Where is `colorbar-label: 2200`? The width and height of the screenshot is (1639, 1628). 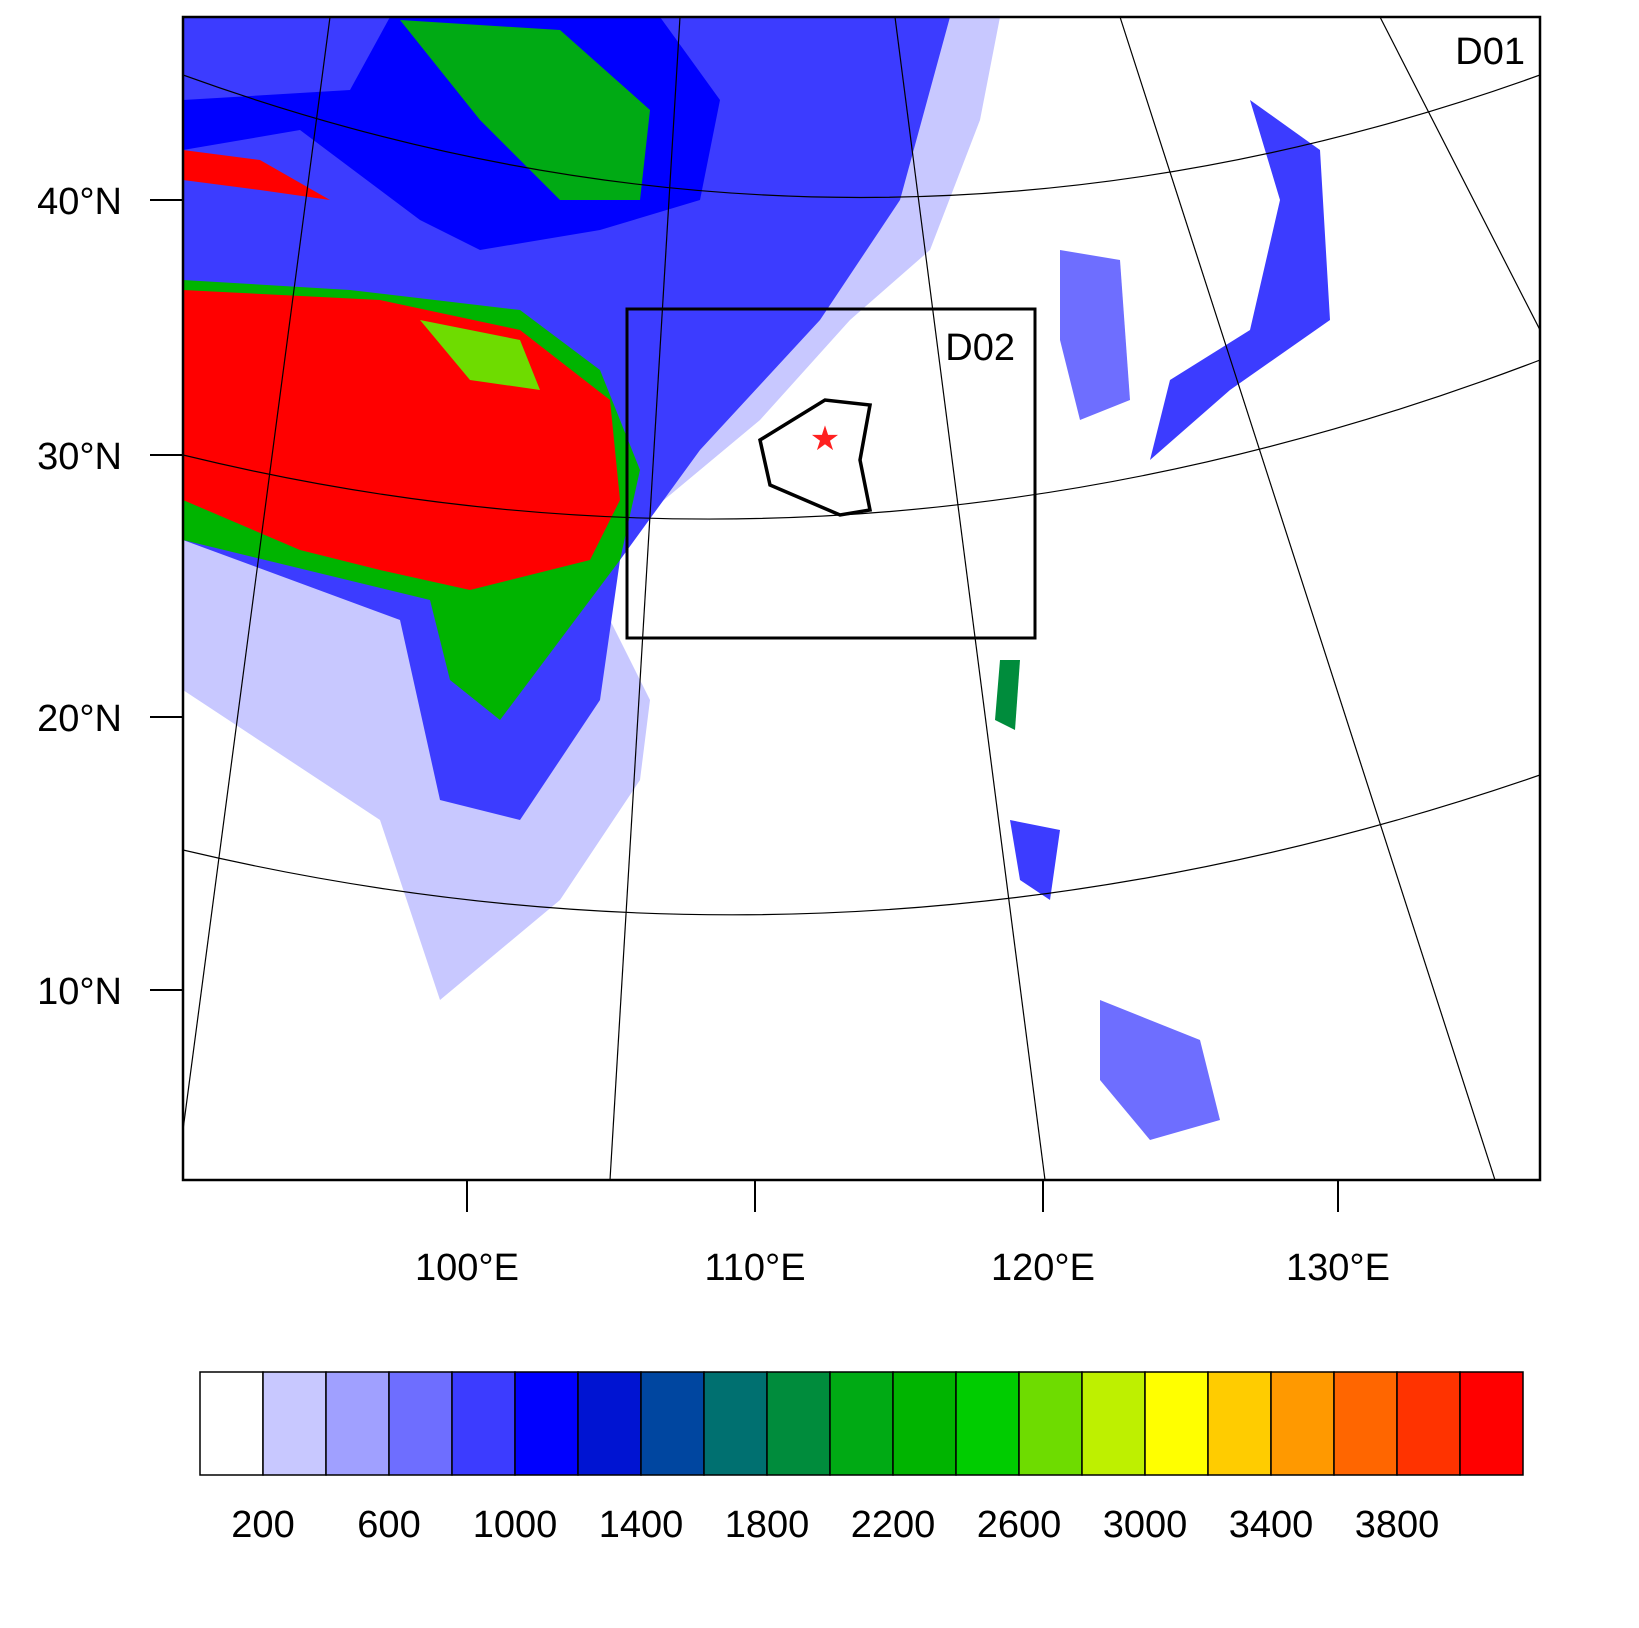
colorbar-label: 2200 is located at coordinates (893, 1525).